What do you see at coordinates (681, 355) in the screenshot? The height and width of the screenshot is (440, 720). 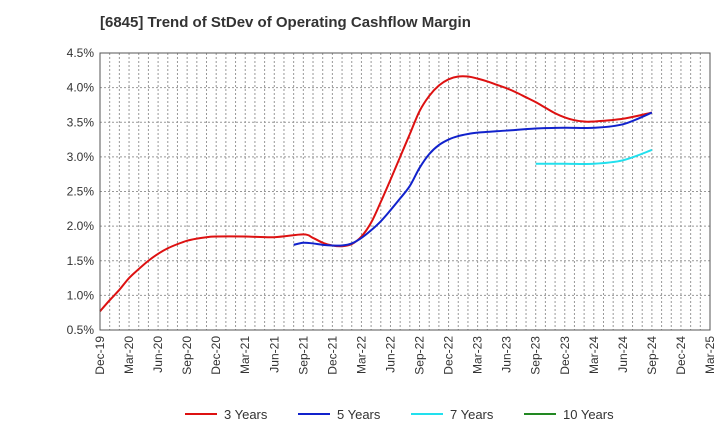 I see `x-tick-label: Dec-24` at bounding box center [681, 355].